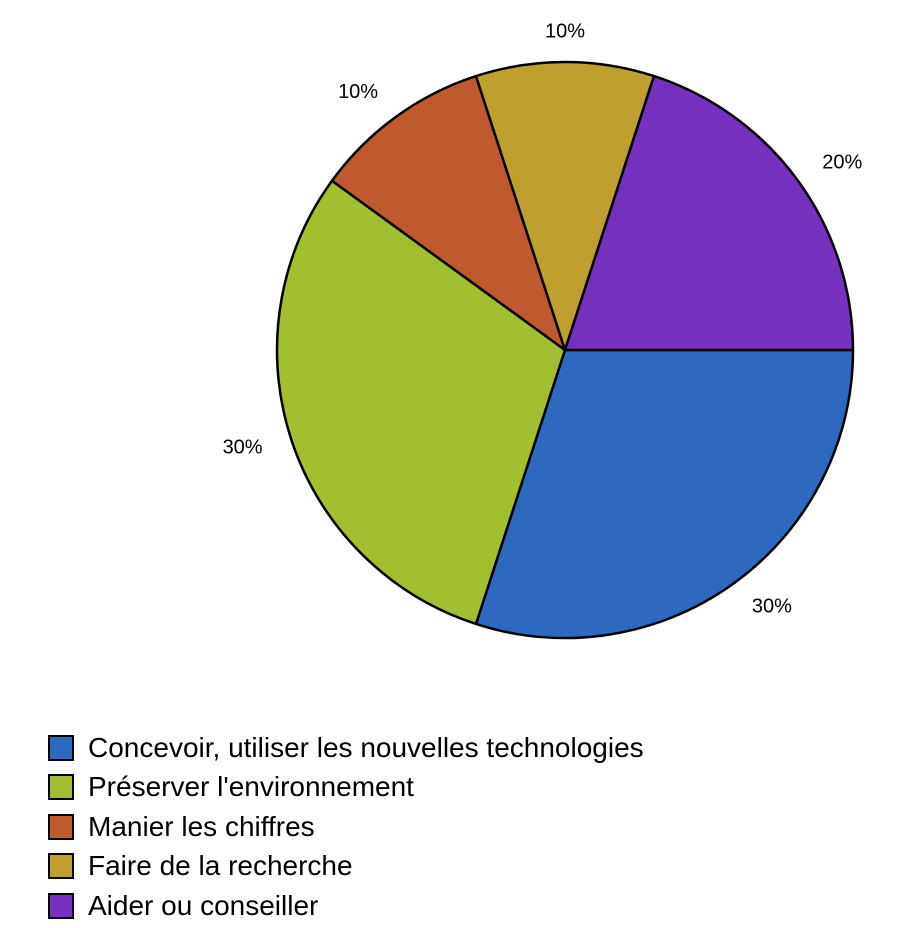 This screenshot has width=915, height=928. What do you see at coordinates (201, 826) in the screenshot?
I see `legend-label: Manier les chiffres` at bounding box center [201, 826].